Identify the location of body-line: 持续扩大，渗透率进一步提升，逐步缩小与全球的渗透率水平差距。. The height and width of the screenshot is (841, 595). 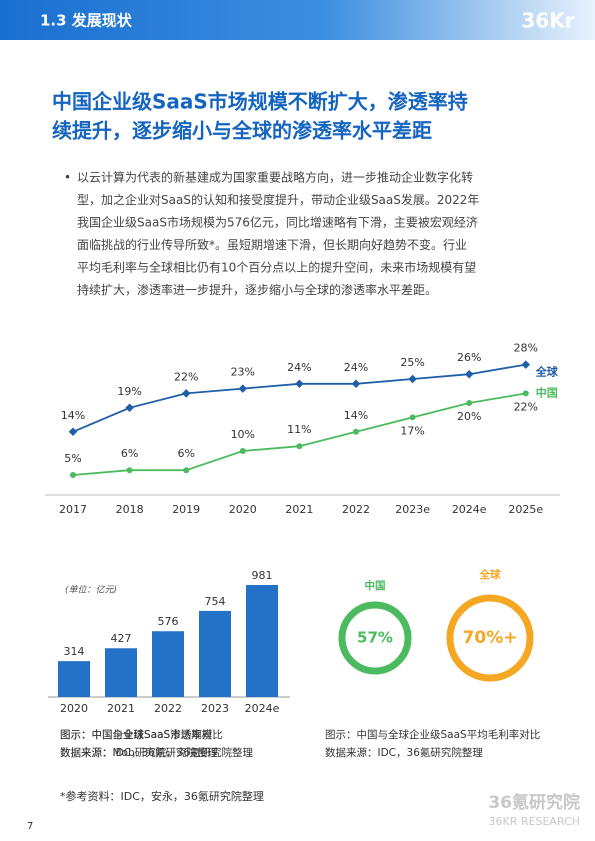
(257, 289).